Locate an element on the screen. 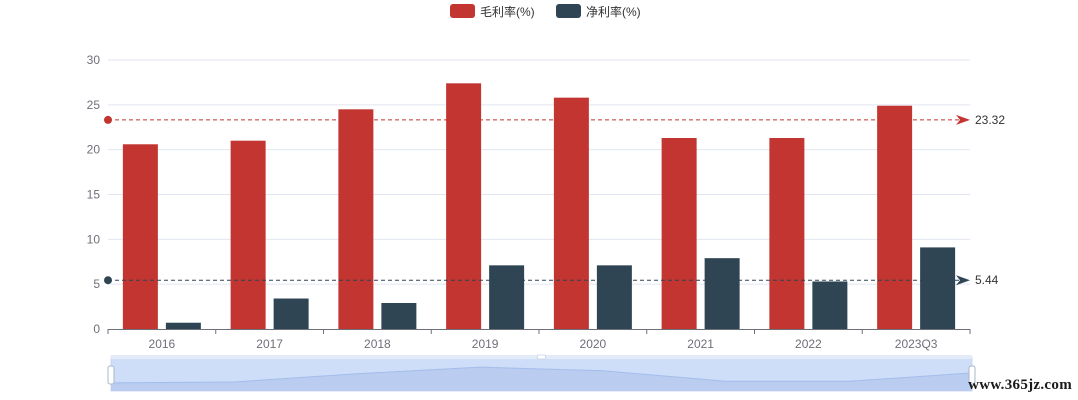 The image size is (1078, 400). bar-net-2020 is located at coordinates (614, 297).